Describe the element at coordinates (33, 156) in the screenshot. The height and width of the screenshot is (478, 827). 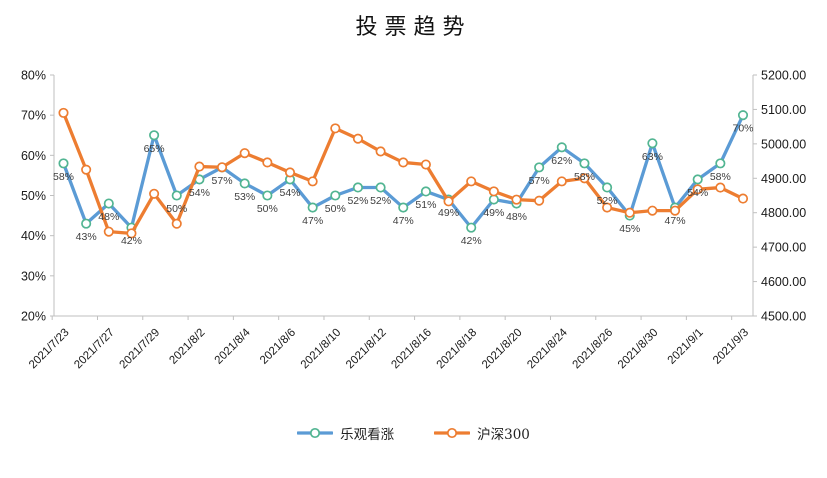
I see `left-tick-label: 60%` at that location.